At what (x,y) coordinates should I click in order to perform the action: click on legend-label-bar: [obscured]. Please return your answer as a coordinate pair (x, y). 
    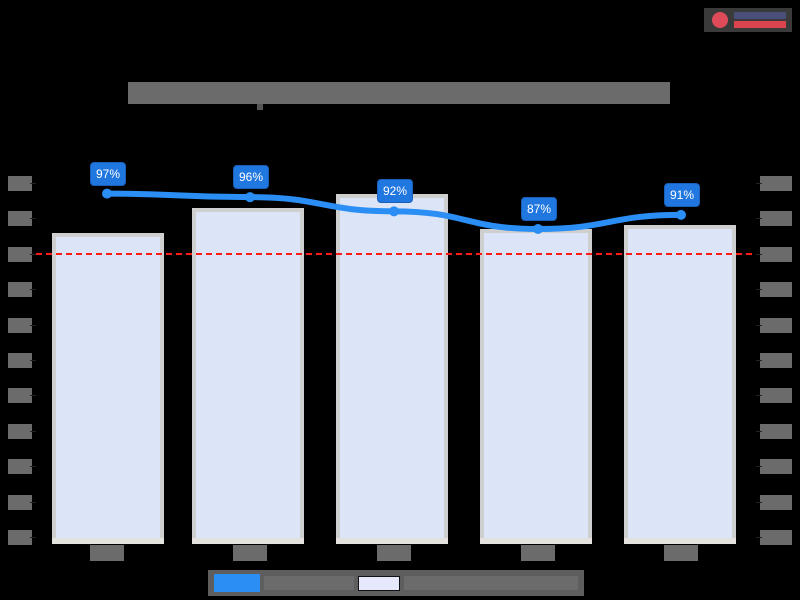
    Looking at the image, I should click on (491, 583).